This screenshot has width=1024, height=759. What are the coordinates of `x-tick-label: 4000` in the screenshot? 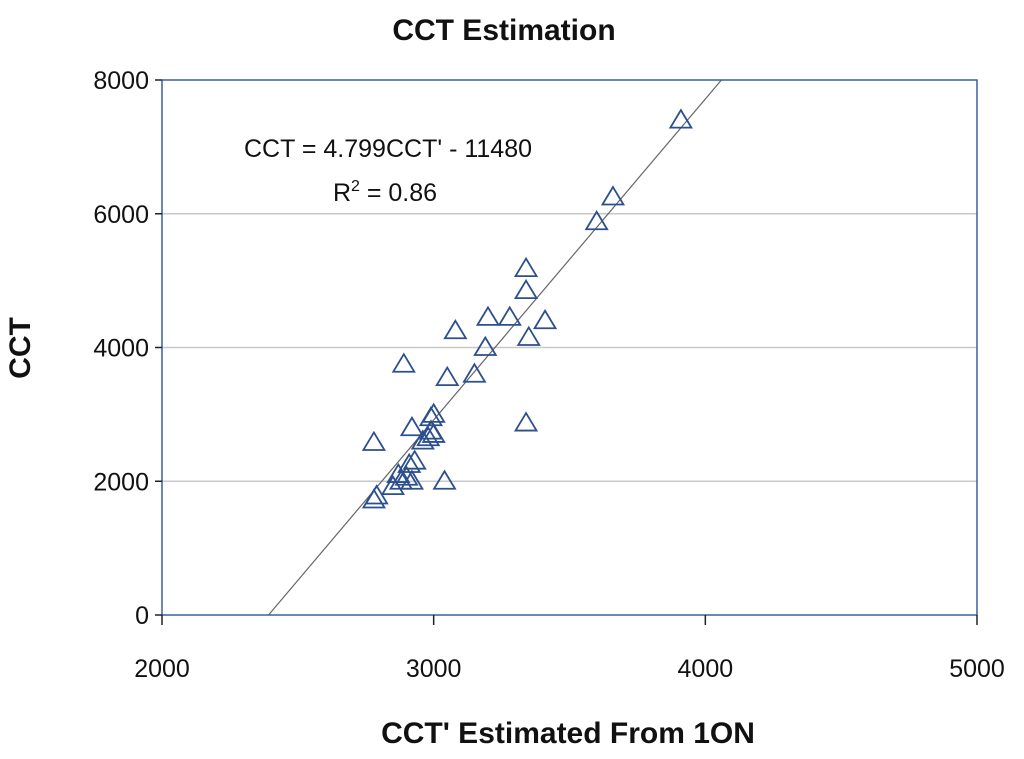 It's located at (706, 669).